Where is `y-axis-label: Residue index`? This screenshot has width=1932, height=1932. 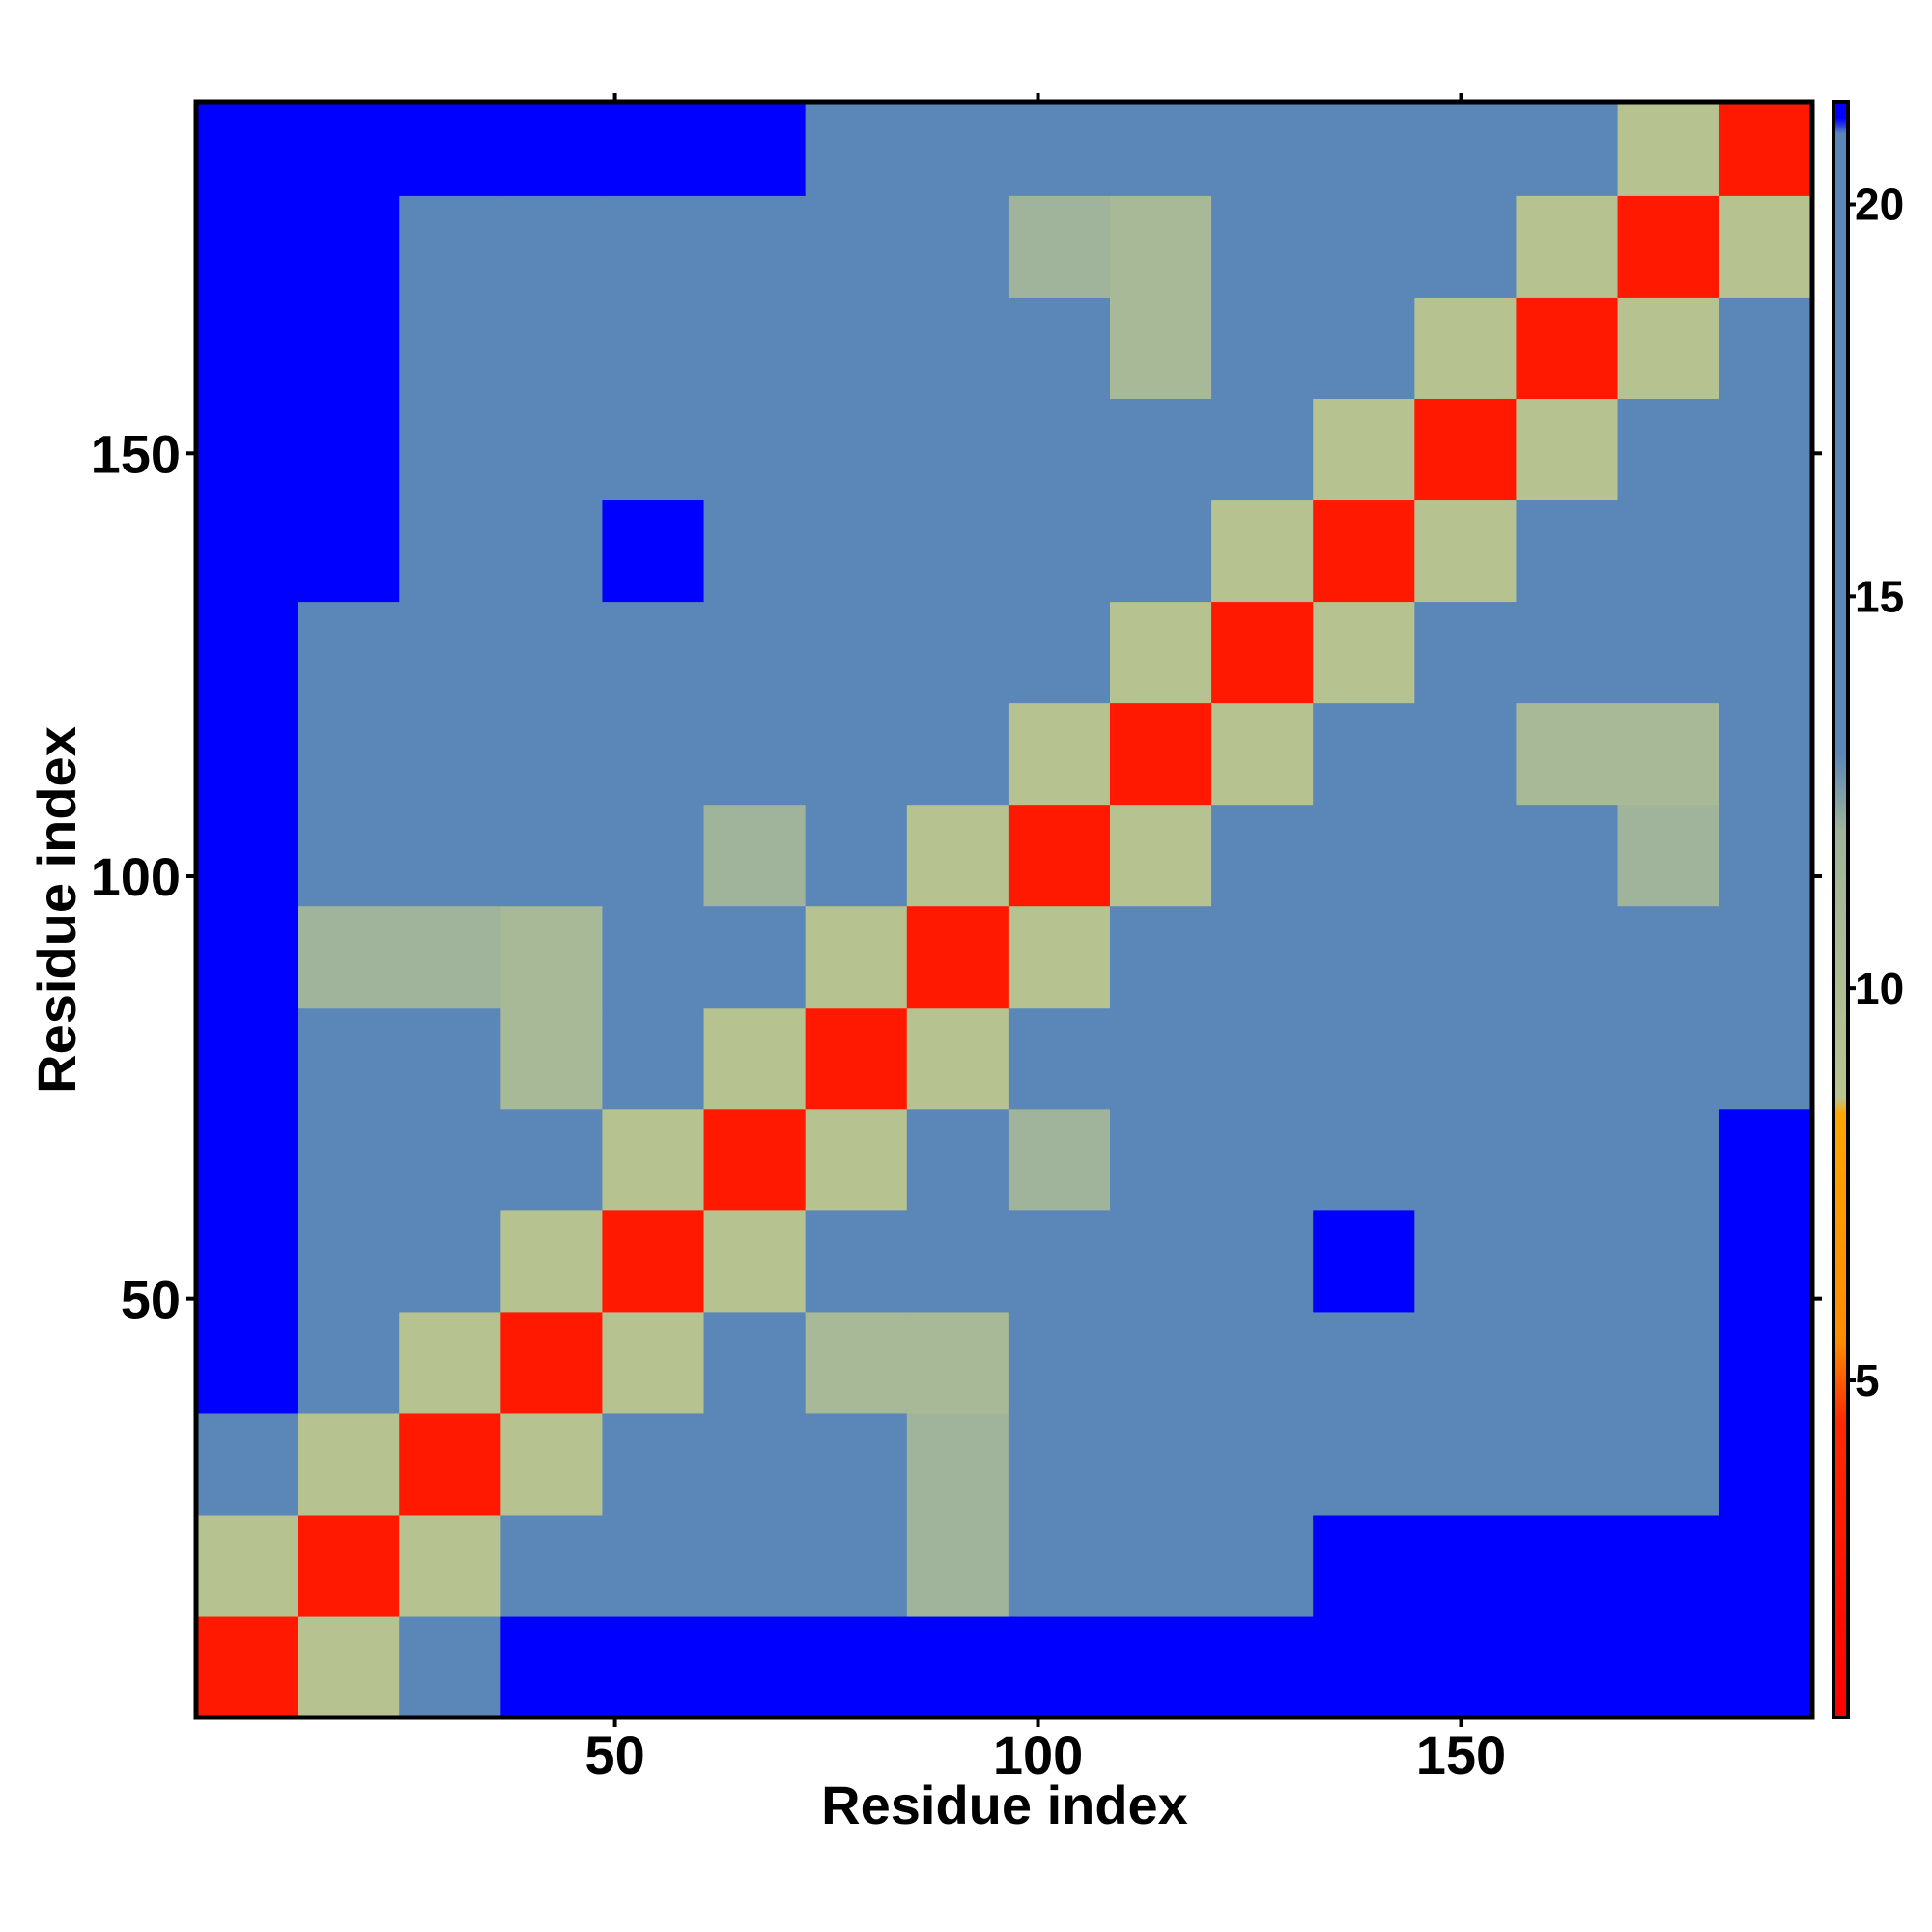
y-axis-label: Residue index is located at coordinates (56, 910).